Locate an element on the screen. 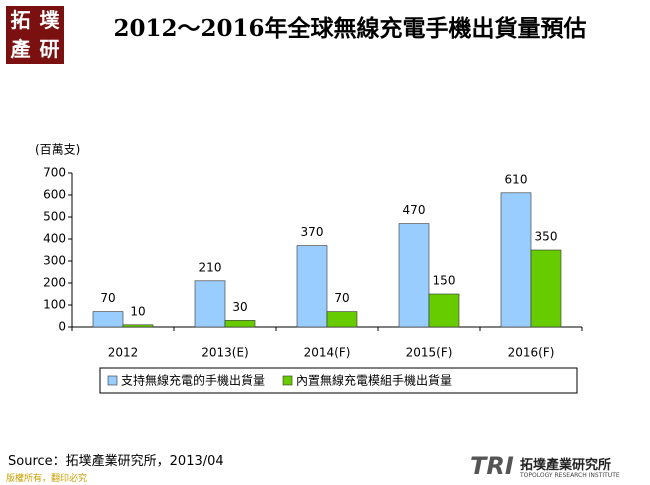 The height and width of the screenshot is (485, 650). logo-english: TOPOLOGY RESEARCH INSTITUTE is located at coordinates (570, 475).